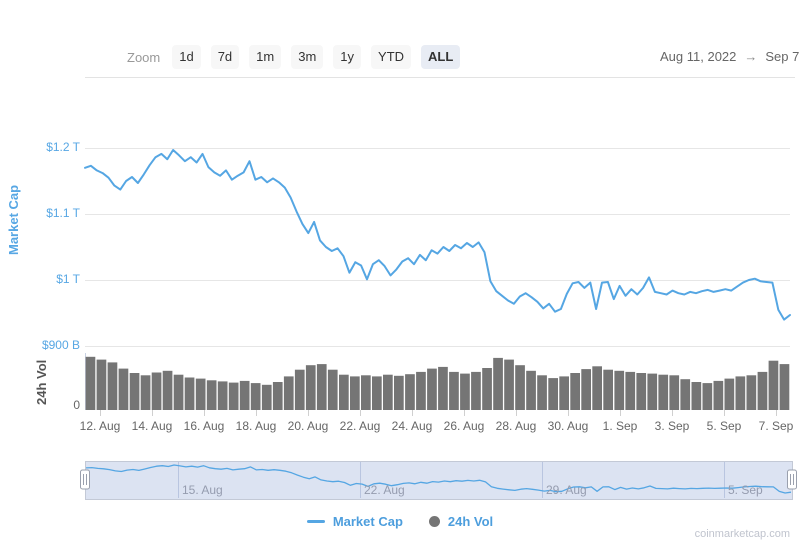 The image size is (800, 550). What do you see at coordinates (776, 426) in the screenshot?
I see `x-axis-label: 7. Sep` at bounding box center [776, 426].